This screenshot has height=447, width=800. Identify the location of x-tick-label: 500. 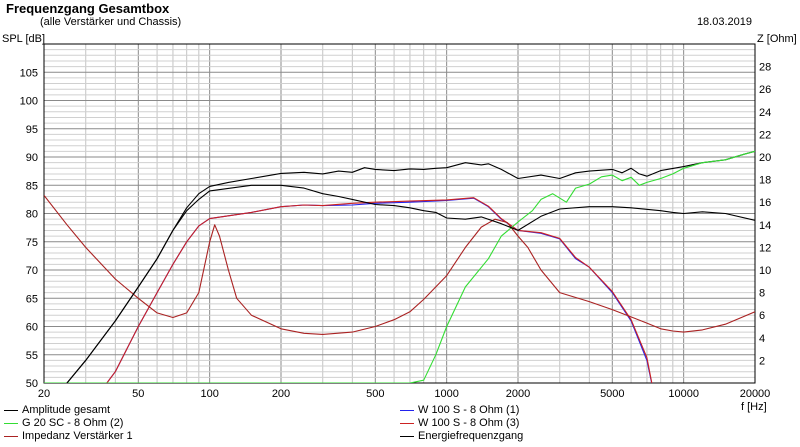
(375, 394).